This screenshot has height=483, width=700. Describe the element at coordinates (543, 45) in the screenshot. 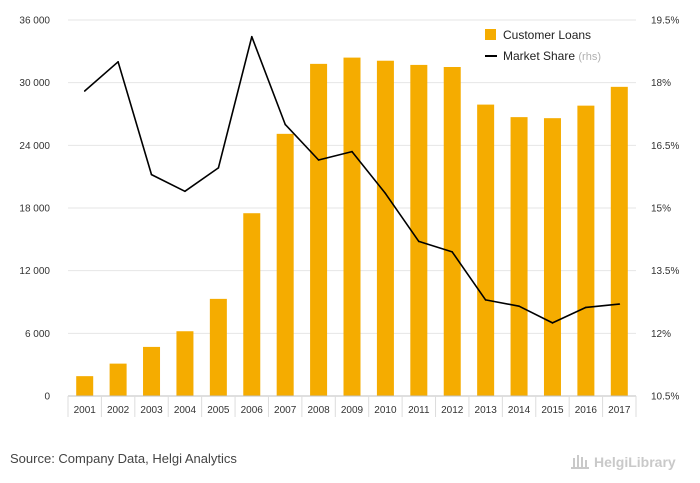

I see `legend: Customer Loans Market Share (rhs)` at that location.